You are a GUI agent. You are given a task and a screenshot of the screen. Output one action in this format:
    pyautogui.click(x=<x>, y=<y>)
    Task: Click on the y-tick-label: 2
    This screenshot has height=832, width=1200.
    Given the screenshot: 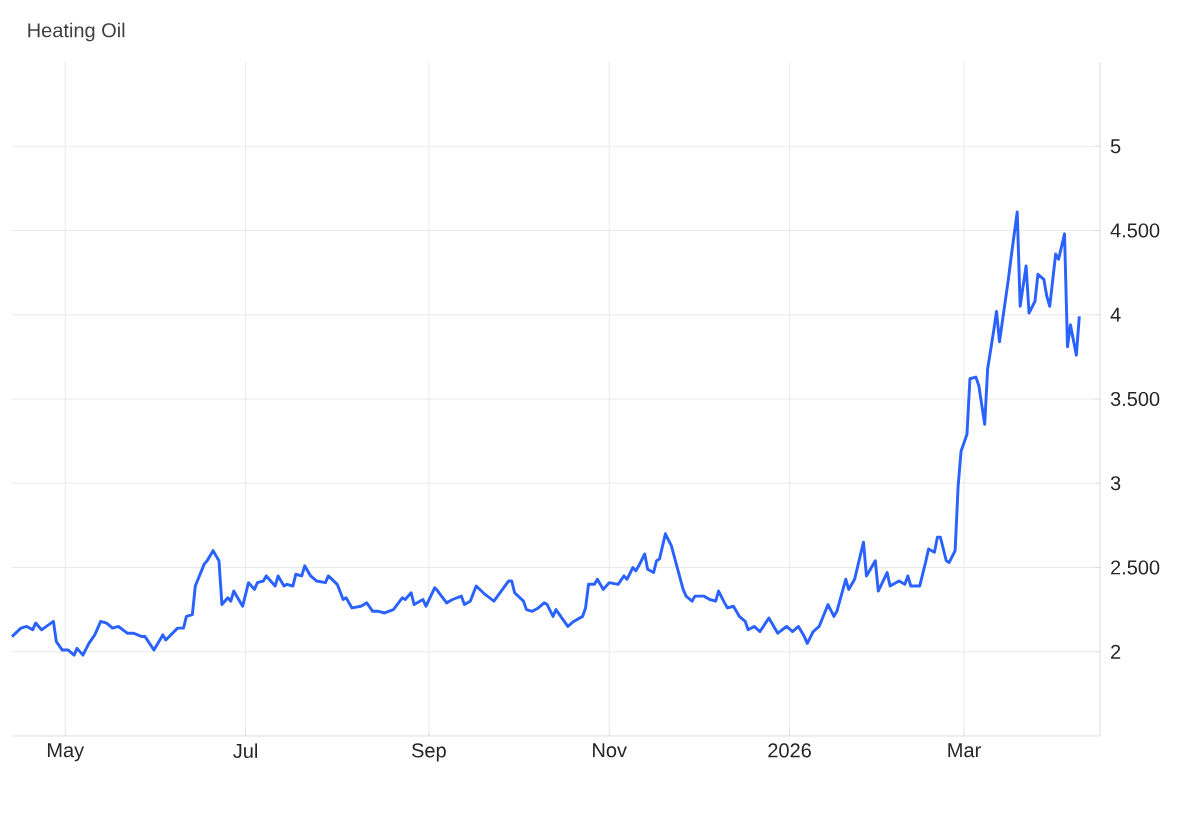 What is the action you would take?
    pyautogui.click(x=1116, y=651)
    